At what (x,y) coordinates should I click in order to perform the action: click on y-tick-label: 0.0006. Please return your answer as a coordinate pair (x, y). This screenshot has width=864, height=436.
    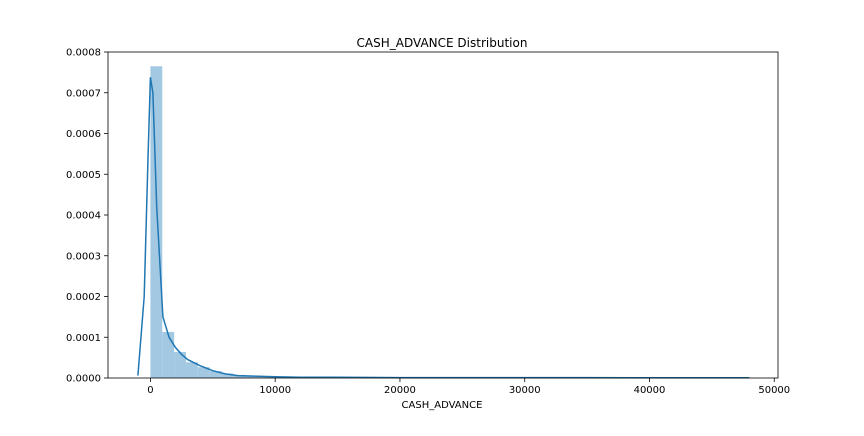
    Looking at the image, I should click on (83, 134).